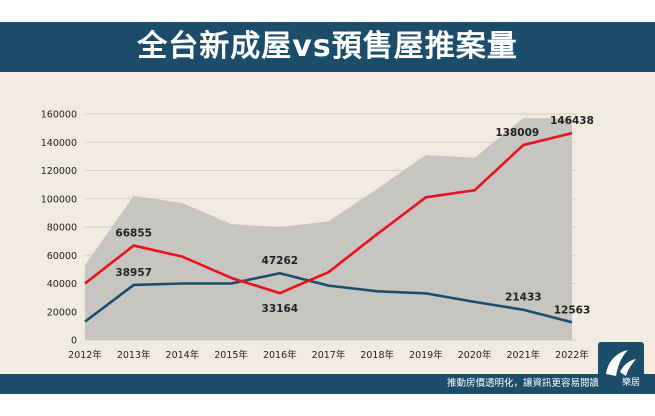 The width and height of the screenshot is (655, 416). Describe the element at coordinates (74, 341) in the screenshot. I see `y-tick-label: 0` at that location.